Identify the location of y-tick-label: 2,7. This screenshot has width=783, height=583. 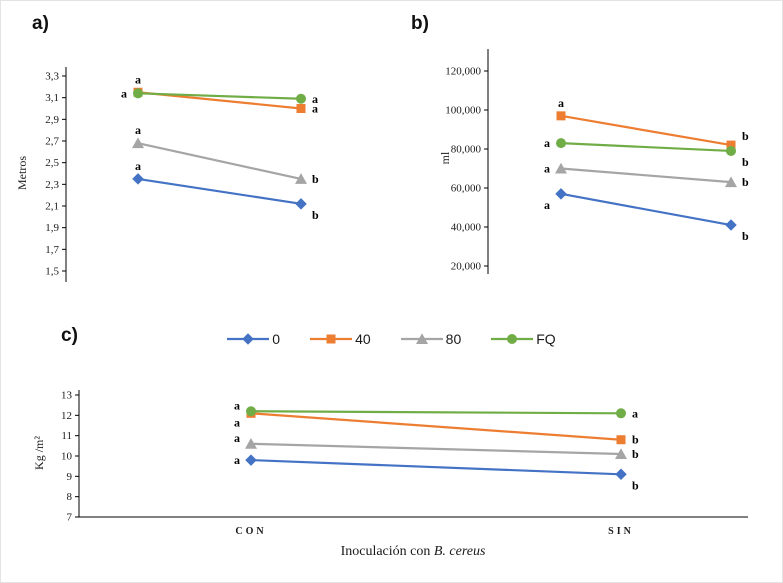
(52, 142).